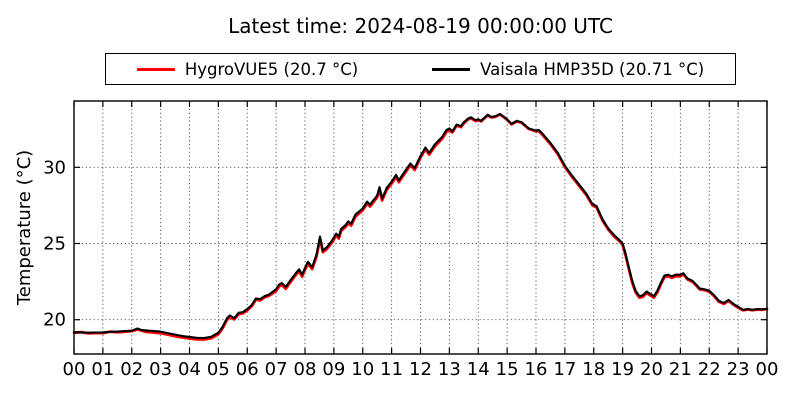 This screenshot has height=400, width=800. Describe the element at coordinates (680, 369) in the screenshot. I see `x-tick-label: 21` at that location.